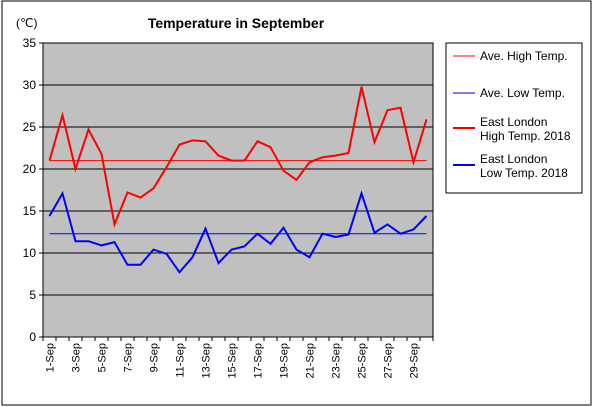 The height and width of the screenshot is (407, 593). I want to click on y-tick-label: 5, so click(32, 295).